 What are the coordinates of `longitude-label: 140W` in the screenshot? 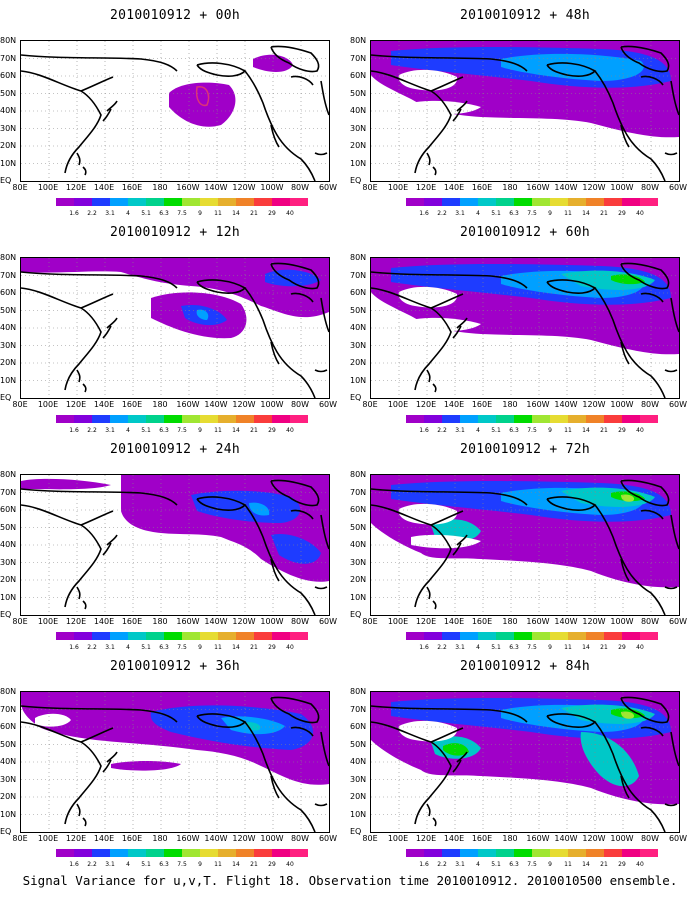 It's located at (566, 838).